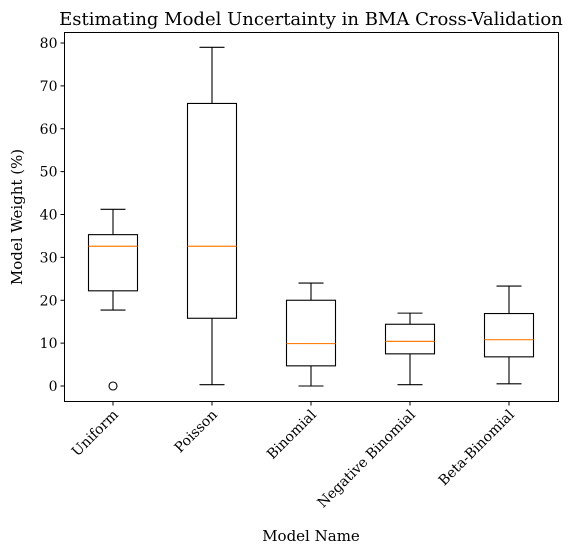  What do you see at coordinates (49, 173) in the screenshot?
I see `y-tick-label: 50` at bounding box center [49, 173].